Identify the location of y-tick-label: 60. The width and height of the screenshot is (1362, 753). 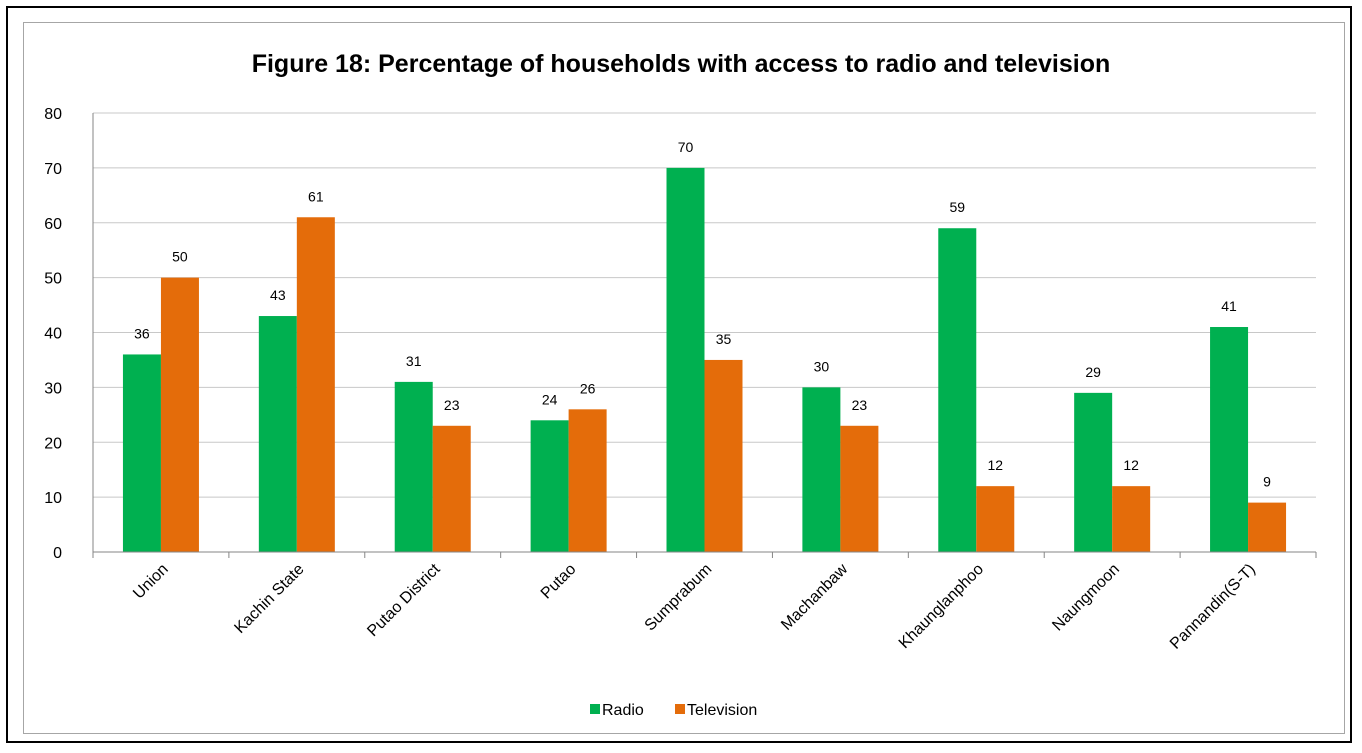
(53, 224).